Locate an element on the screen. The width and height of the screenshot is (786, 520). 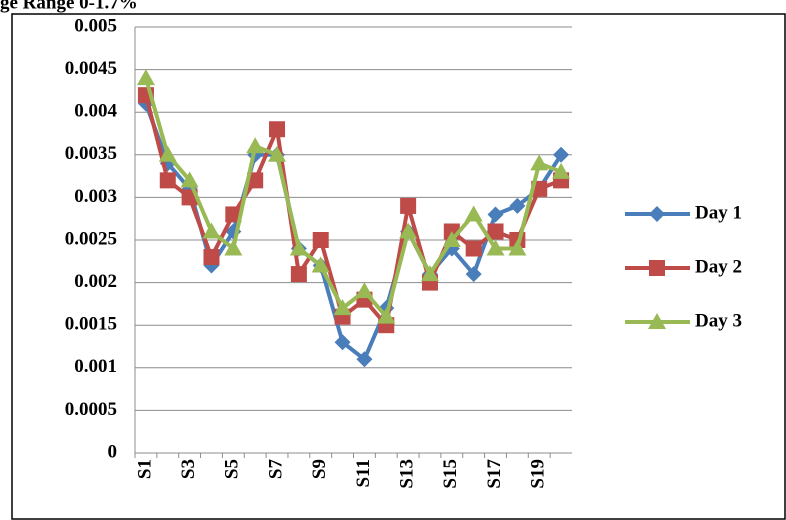
y-tick-label: 0.0035 is located at coordinates (91, 153).